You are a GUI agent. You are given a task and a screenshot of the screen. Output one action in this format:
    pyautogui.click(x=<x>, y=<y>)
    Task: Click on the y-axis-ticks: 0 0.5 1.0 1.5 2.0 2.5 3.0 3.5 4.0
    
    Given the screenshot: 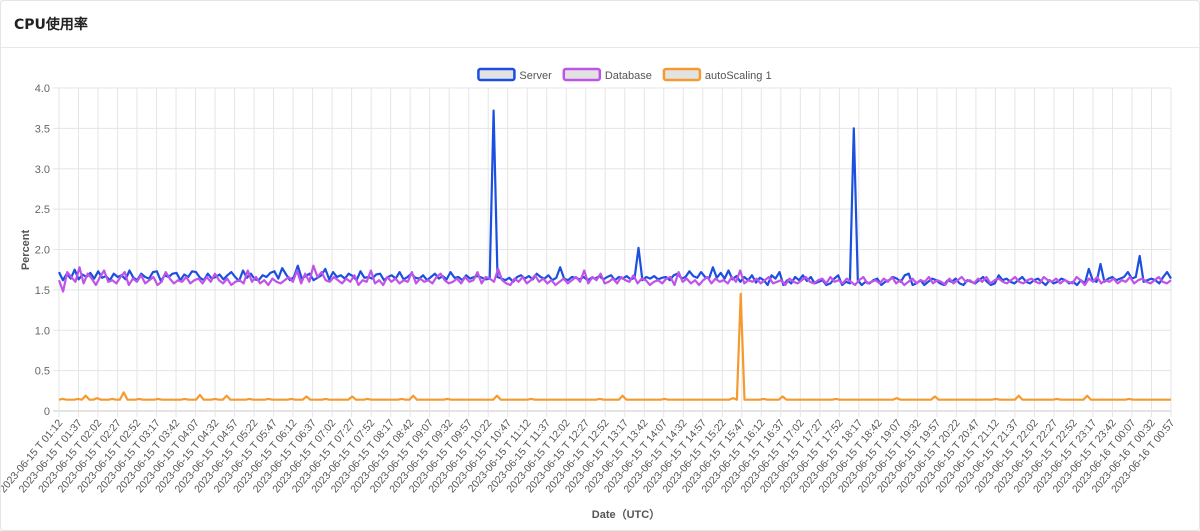 What is the action you would take?
    pyautogui.click(x=42, y=250)
    